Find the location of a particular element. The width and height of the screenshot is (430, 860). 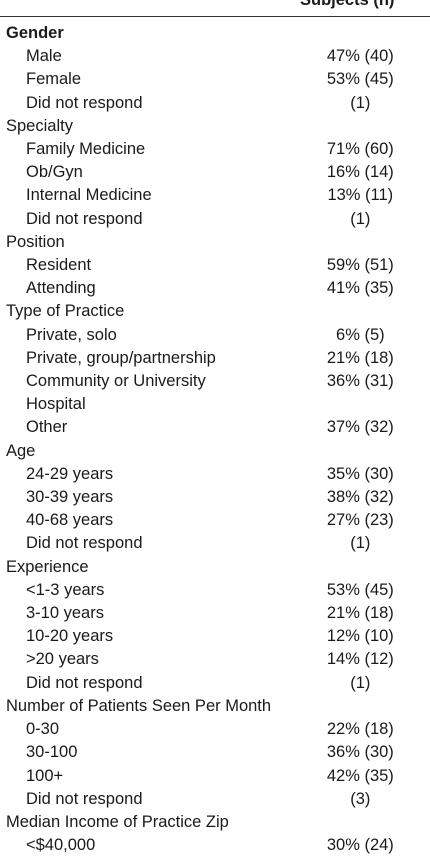

row-value: 14% (12) is located at coordinates (360, 659).